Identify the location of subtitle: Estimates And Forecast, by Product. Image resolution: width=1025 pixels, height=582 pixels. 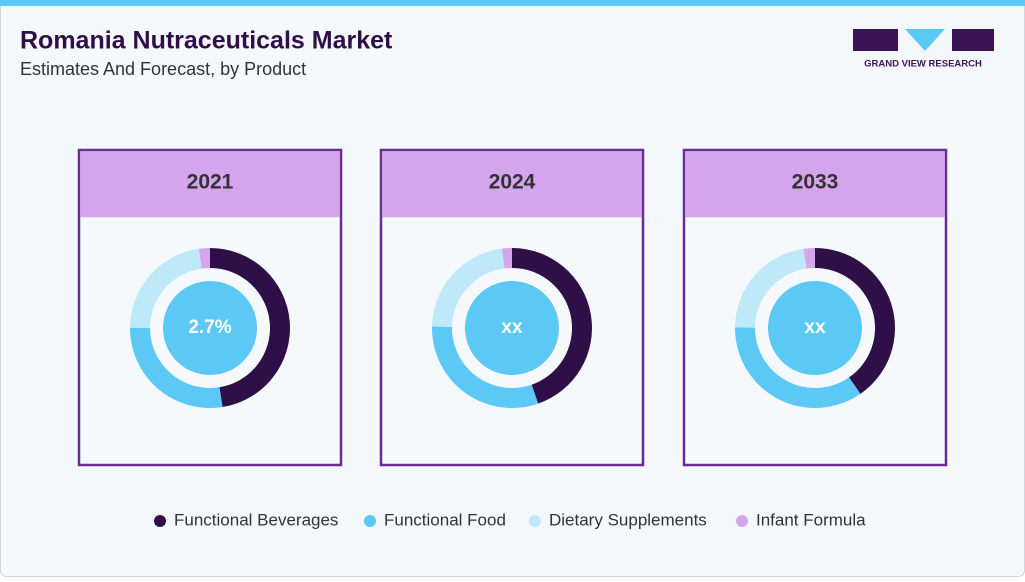
(163, 69).